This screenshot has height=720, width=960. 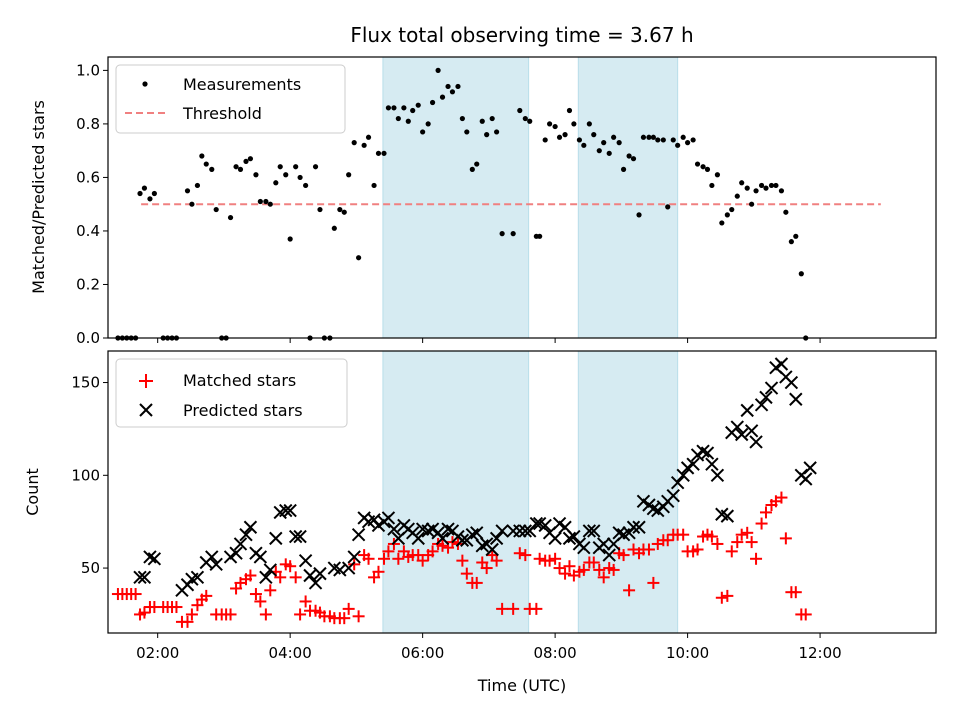 I want to click on legend-measurements-label: Measurements, so click(x=242, y=84).